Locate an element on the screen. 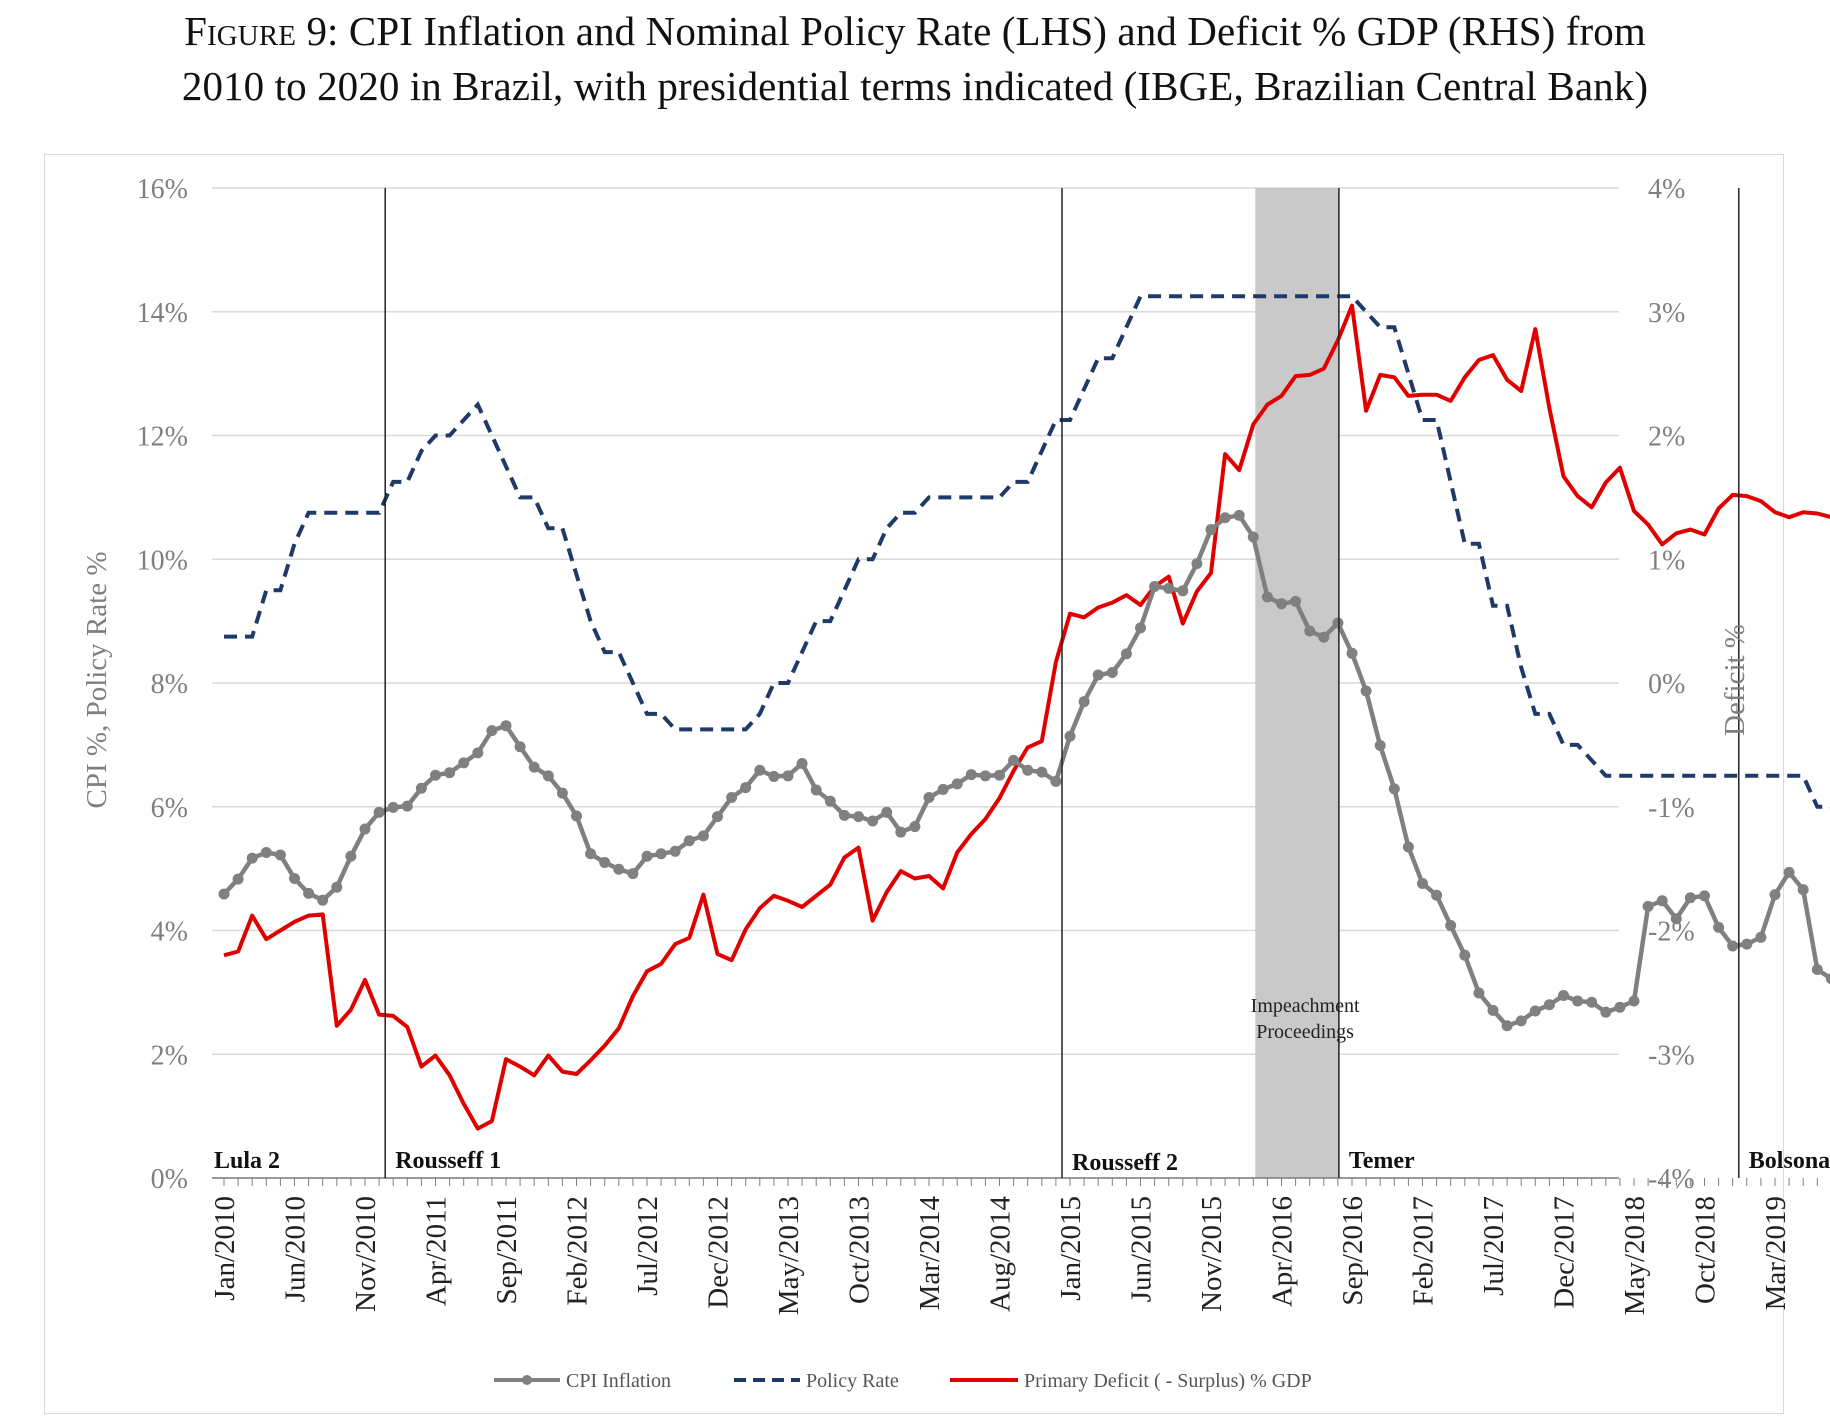  x-tick-label: Sep/2016 is located at coordinates (1353, 1251).